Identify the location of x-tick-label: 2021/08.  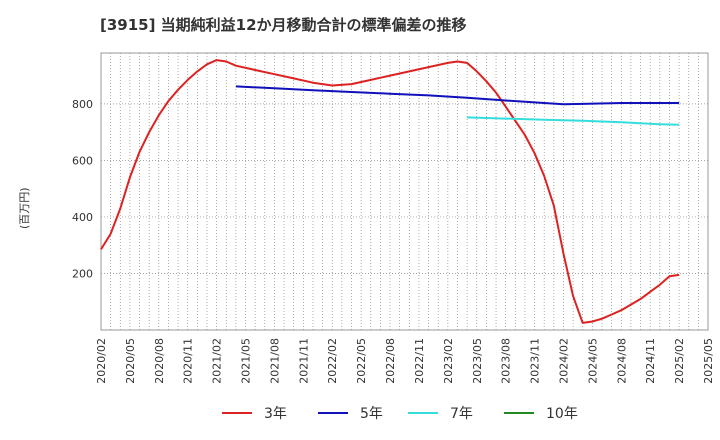
(274, 361).